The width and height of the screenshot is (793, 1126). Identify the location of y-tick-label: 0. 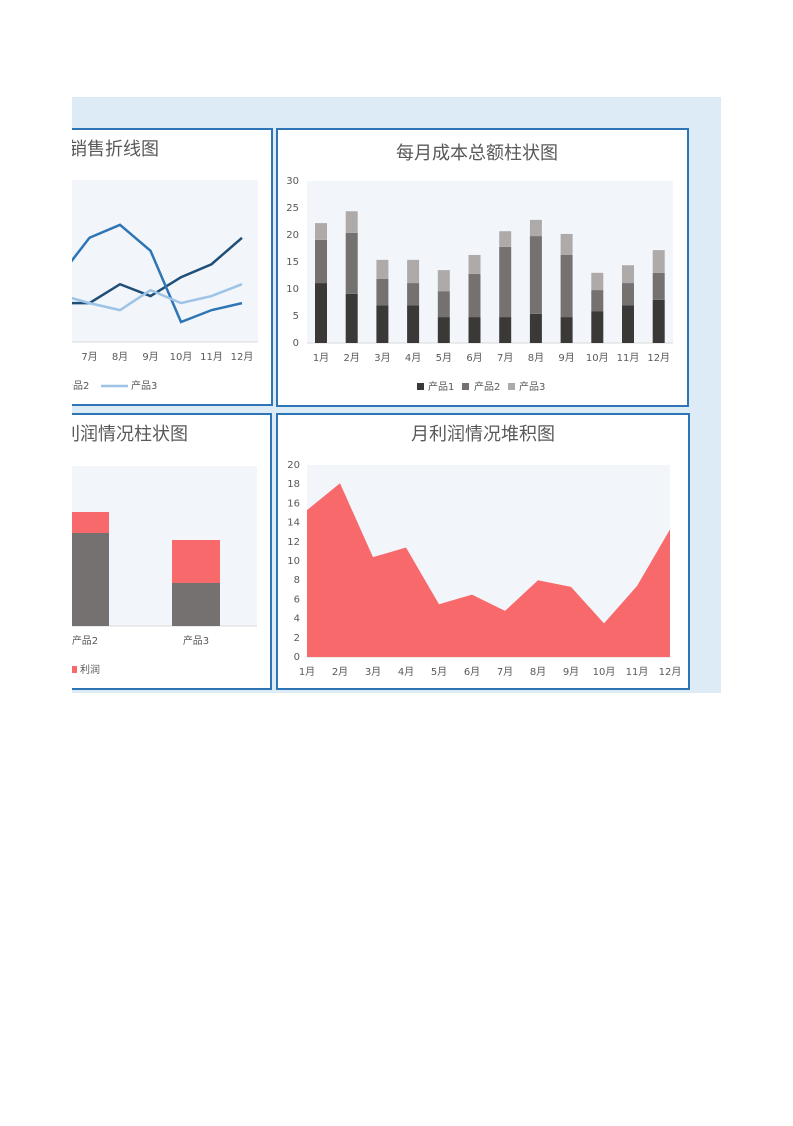
(296, 343).